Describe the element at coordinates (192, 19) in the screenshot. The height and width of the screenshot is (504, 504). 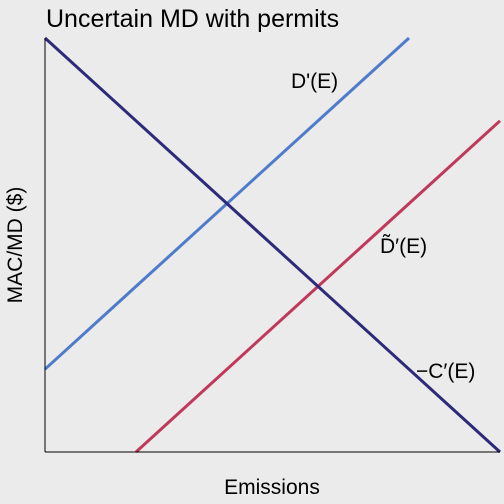
I see `chart-title: Uncertain MD with permits` at that location.